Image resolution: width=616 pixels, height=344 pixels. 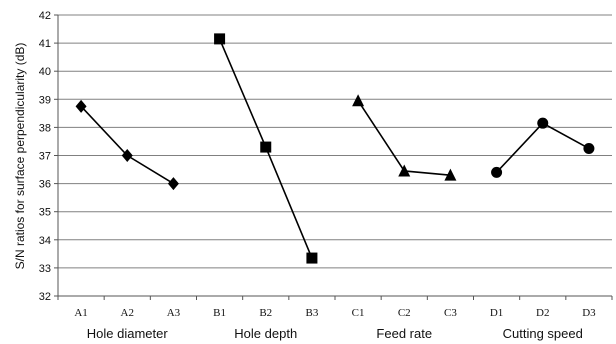 I want to click on y-tick-label: 32, so click(x=45, y=297).